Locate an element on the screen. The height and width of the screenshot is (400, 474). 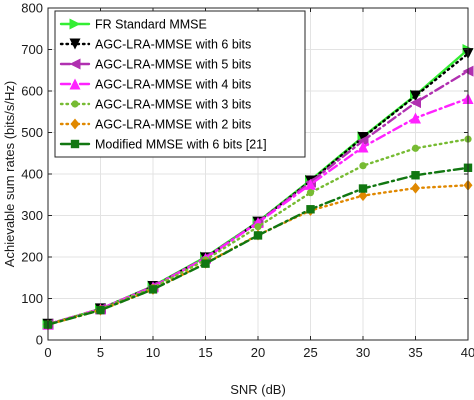
y-tick-label: 100 is located at coordinates (32, 298).